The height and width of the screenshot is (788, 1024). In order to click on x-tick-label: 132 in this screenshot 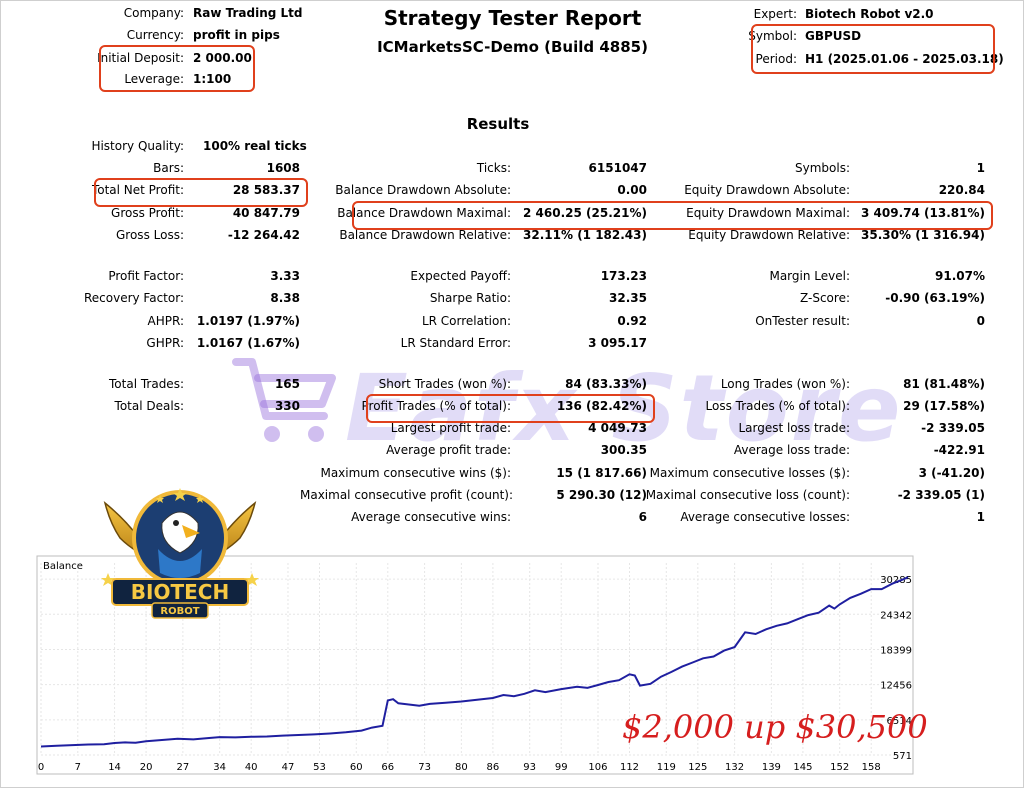, I will do `click(734, 767)`.